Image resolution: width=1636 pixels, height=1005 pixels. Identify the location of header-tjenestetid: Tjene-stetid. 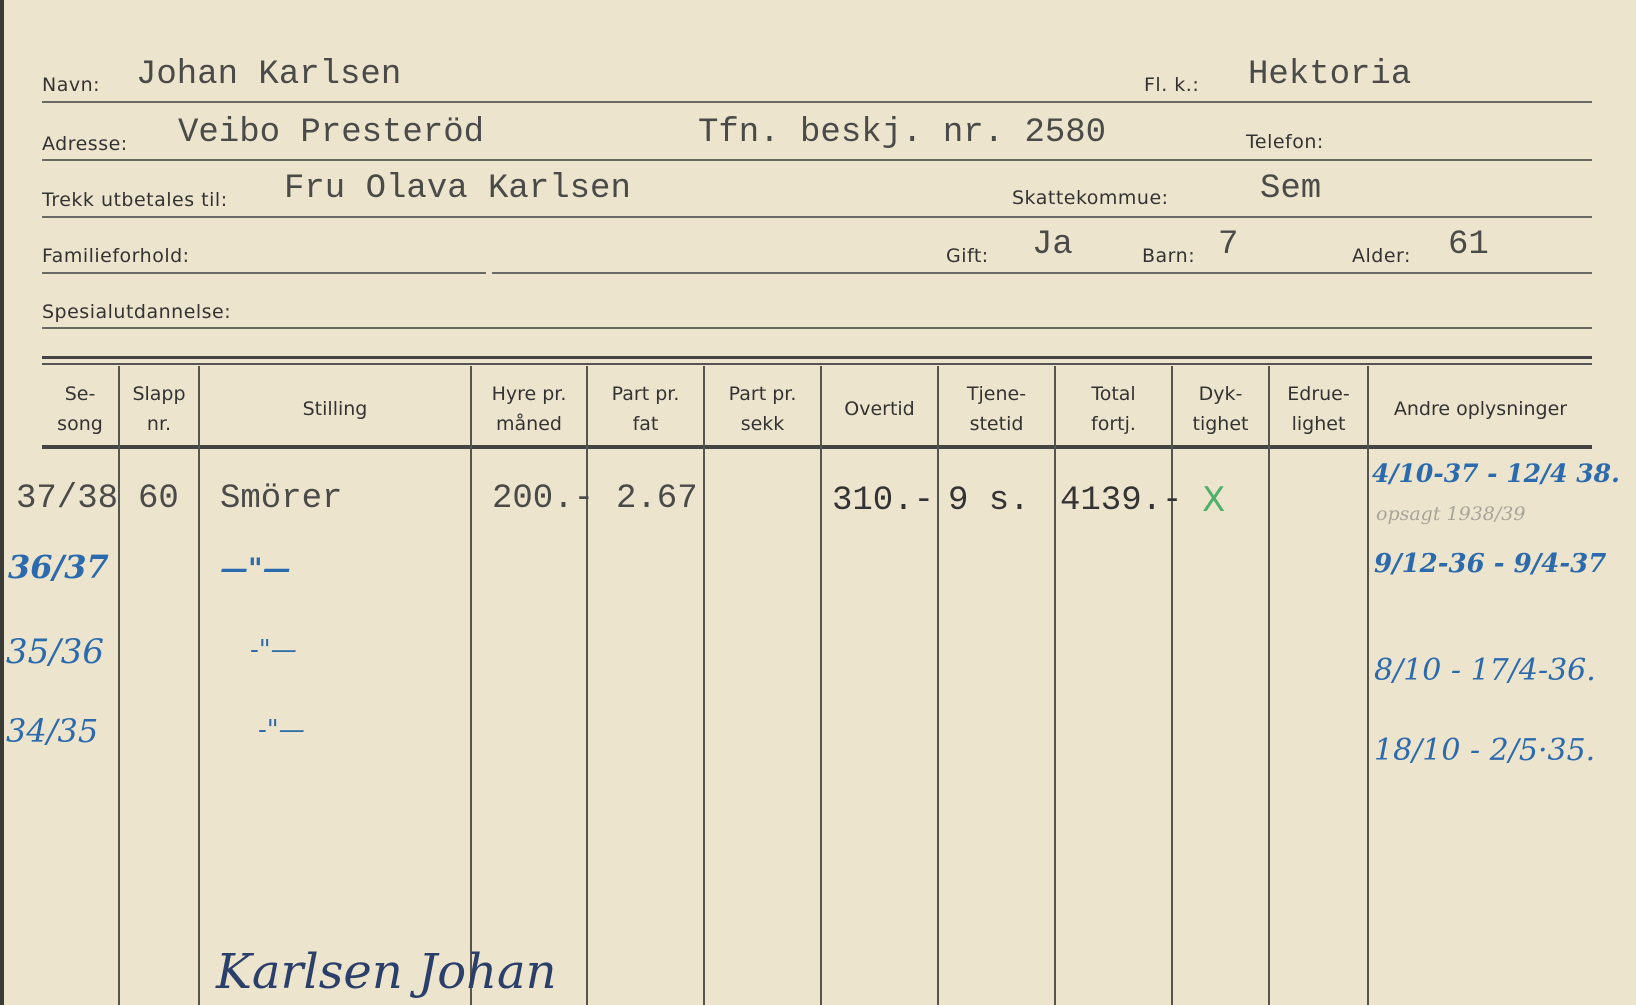
(996, 409).